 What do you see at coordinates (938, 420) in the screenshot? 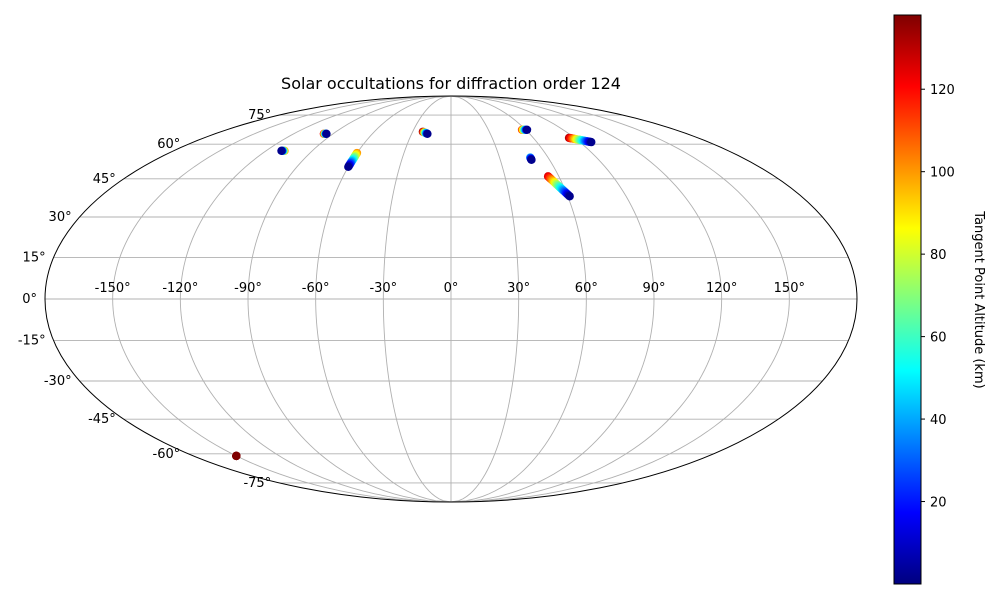
I see `colorbar-tick-label: 40` at bounding box center [938, 420].